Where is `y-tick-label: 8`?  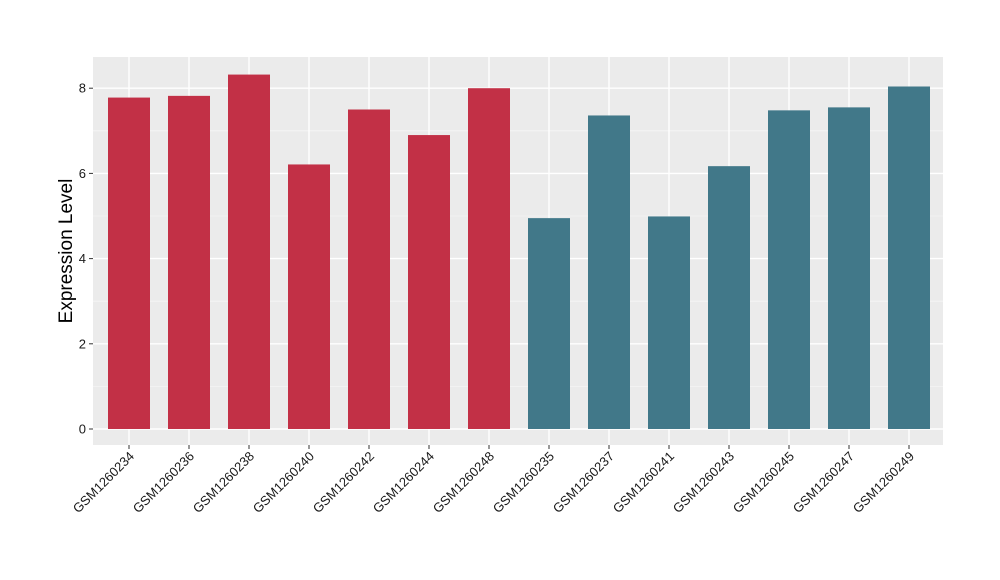
y-tick-label: 8 is located at coordinates (82, 88).